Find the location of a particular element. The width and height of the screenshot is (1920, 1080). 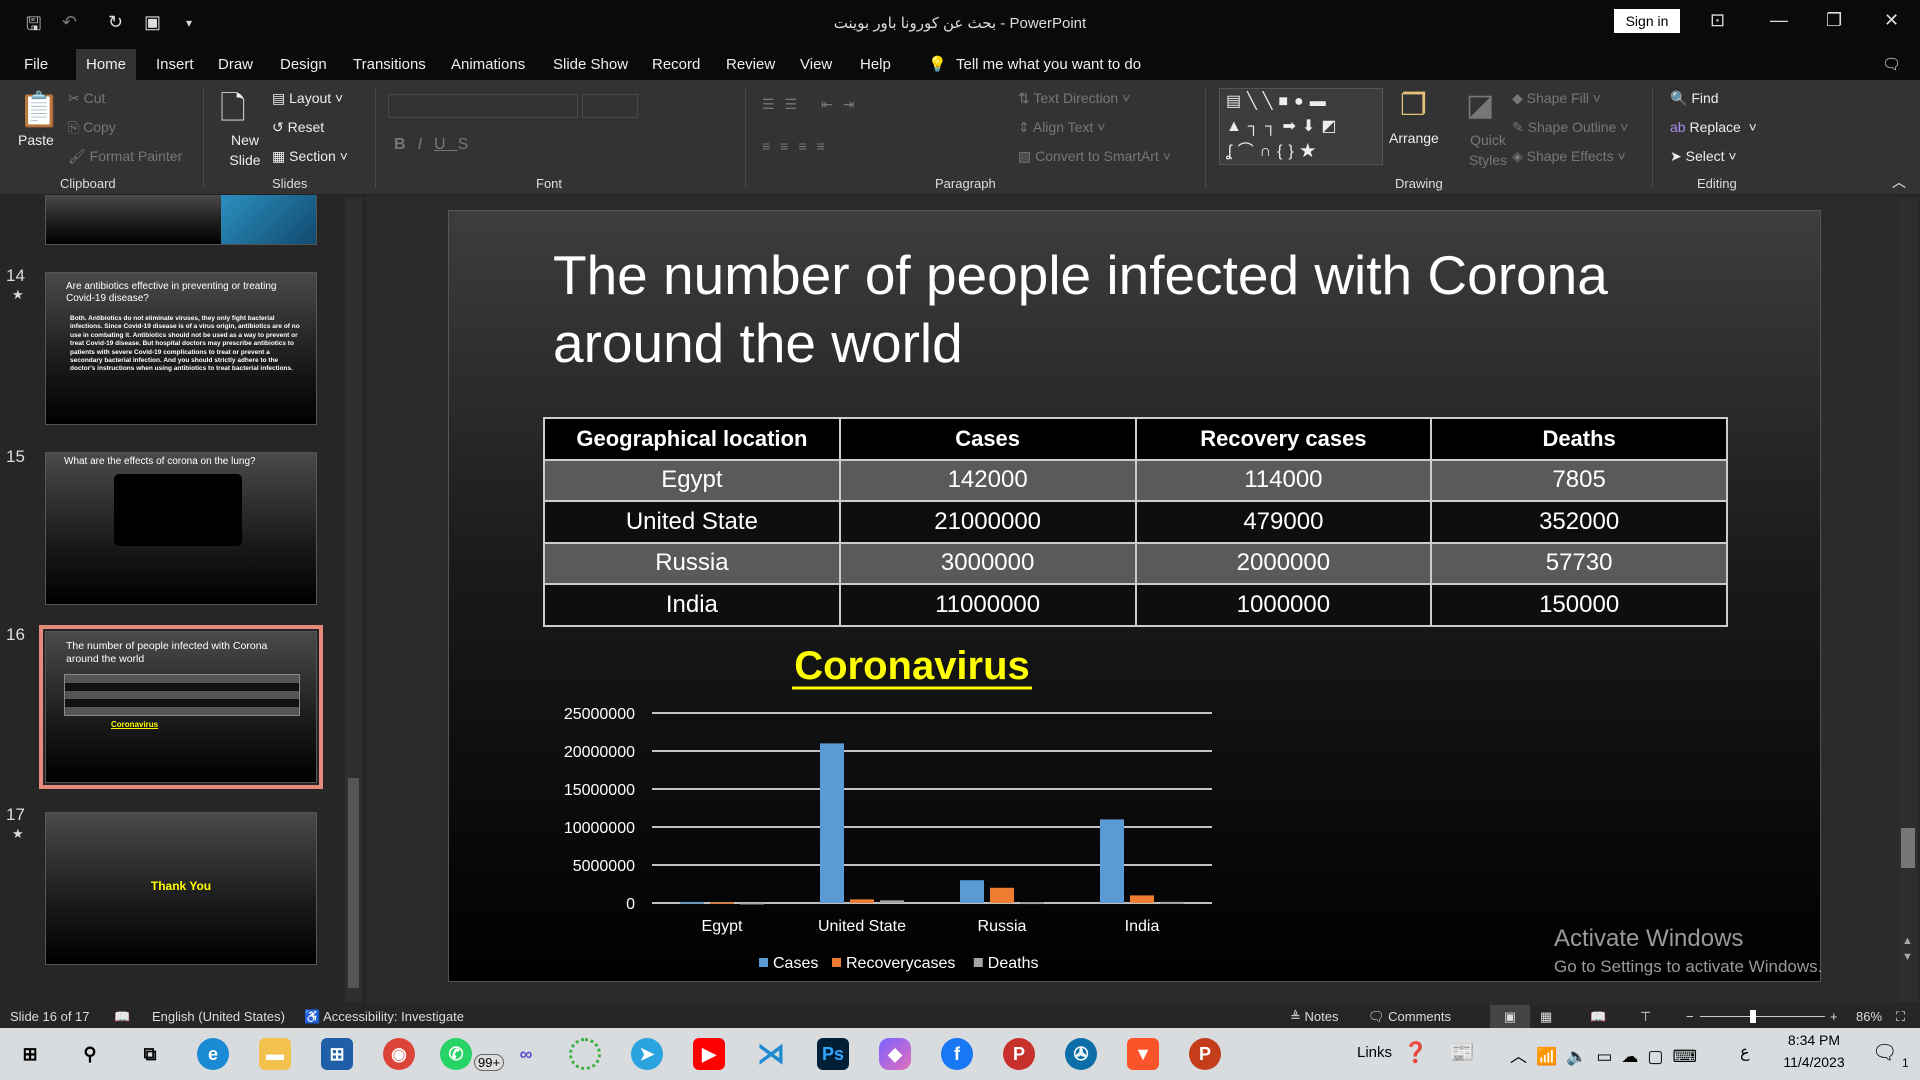

copilot-icon: ◆ is located at coordinates (895, 1054).